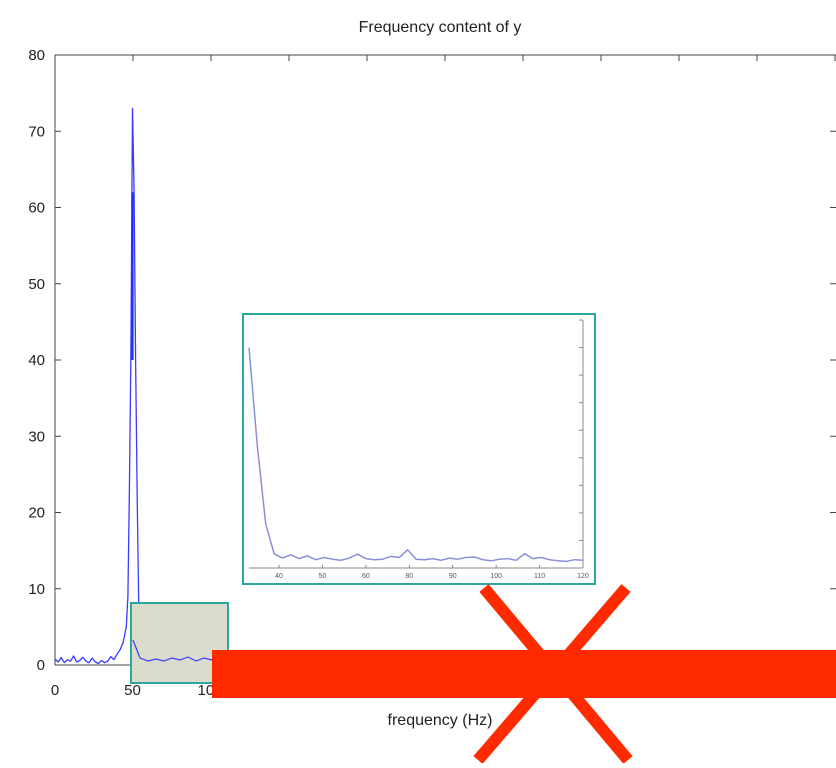 This screenshot has height=768, width=836. What do you see at coordinates (36, 589) in the screenshot?
I see `y-tick-label: 10` at bounding box center [36, 589].